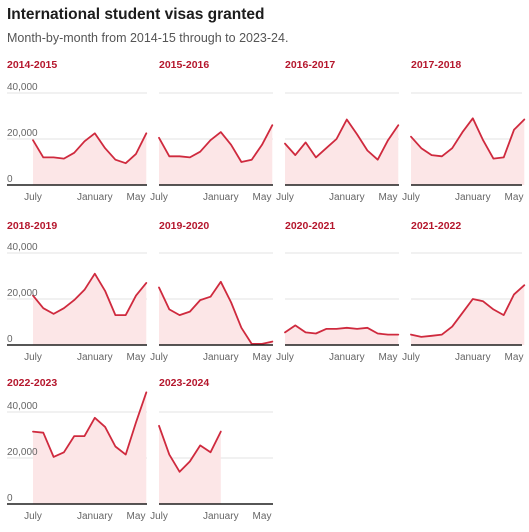 The image size is (529, 532). I want to click on panel-2014-2015-xtick-July: July, so click(33, 197).